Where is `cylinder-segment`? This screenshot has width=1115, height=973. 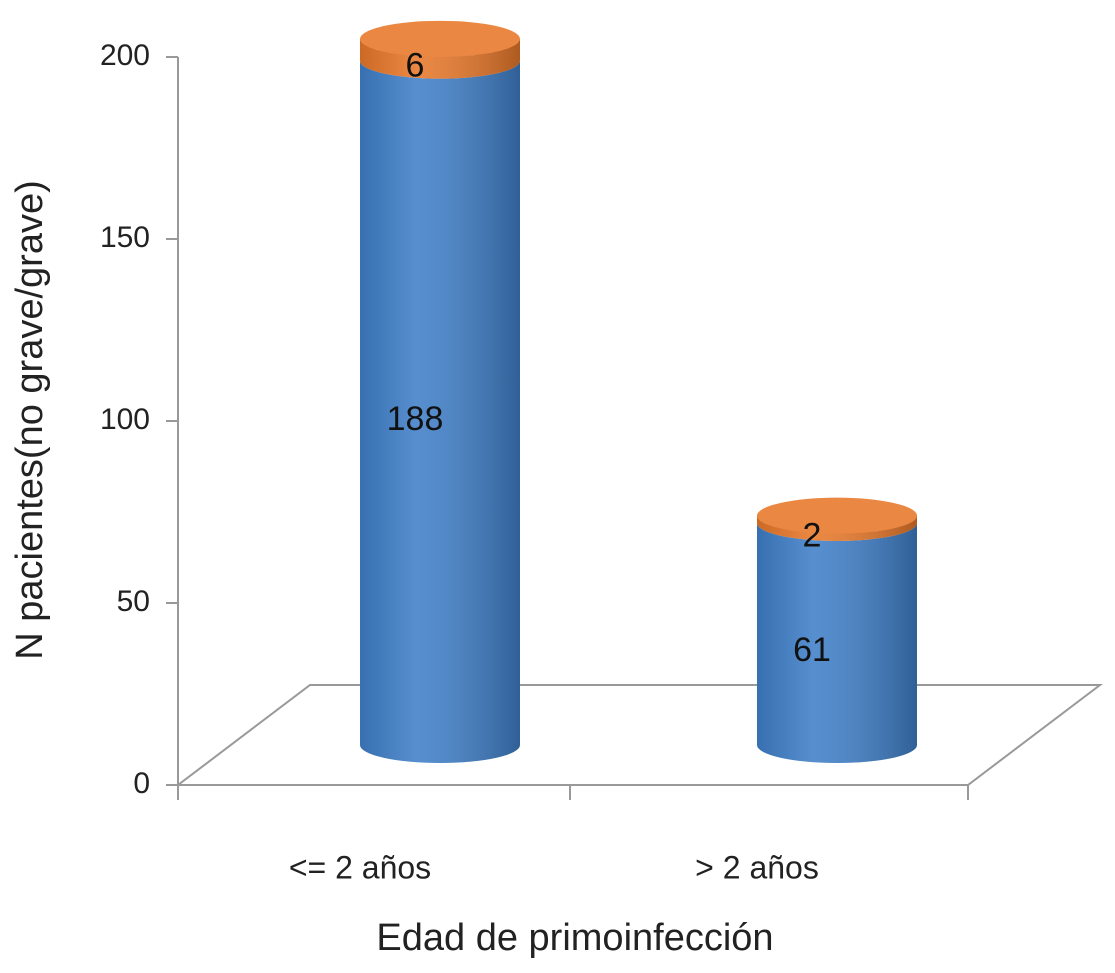 cylinder-segment is located at coordinates (837, 519).